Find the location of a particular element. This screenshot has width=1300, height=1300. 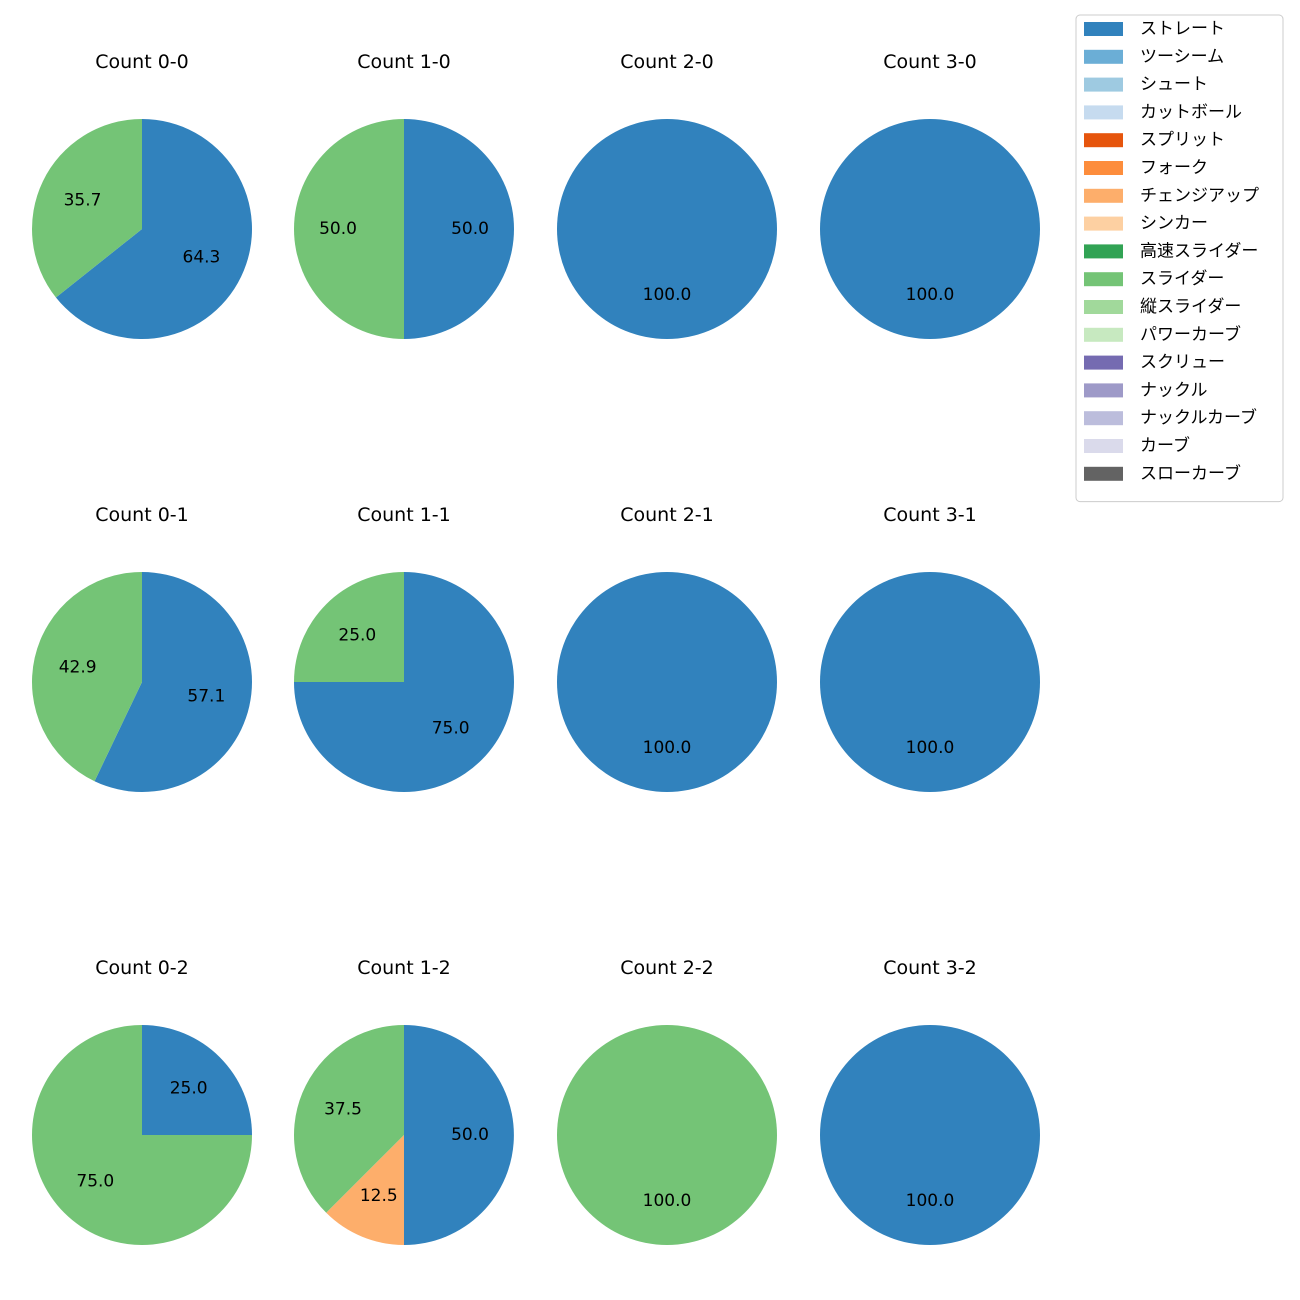

legend-label: ツーシーム is located at coordinates (1182, 57).